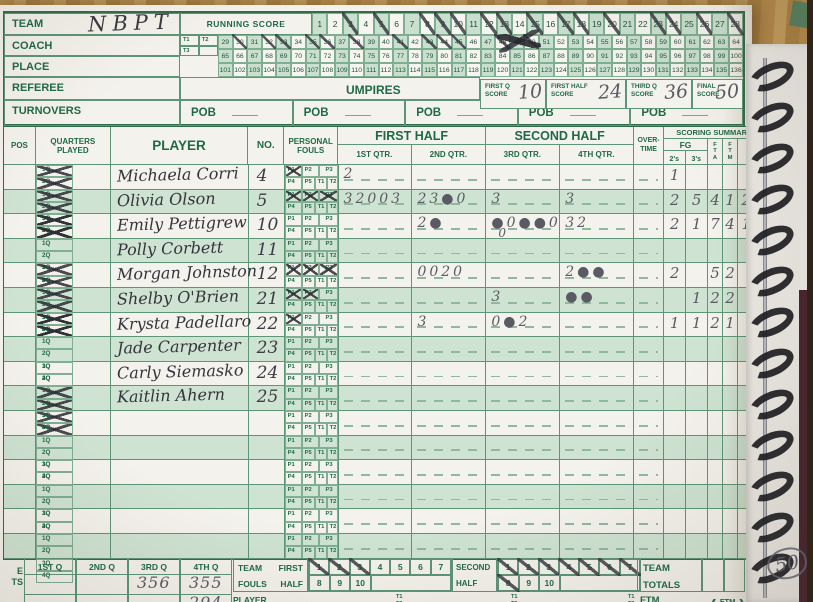 This screenshot has height=602, width=813. Describe the element at coordinates (267, 274) in the screenshot. I see `jersey-number: 12` at that location.